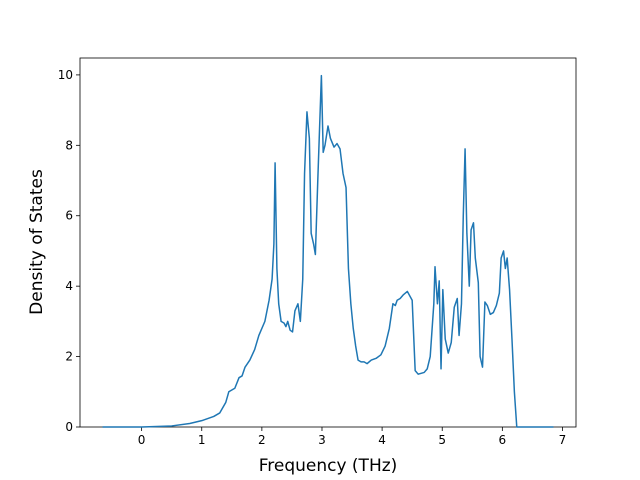 The image size is (640, 480). What do you see at coordinates (563, 440) in the screenshot?
I see `x-tick-label: 7` at bounding box center [563, 440].